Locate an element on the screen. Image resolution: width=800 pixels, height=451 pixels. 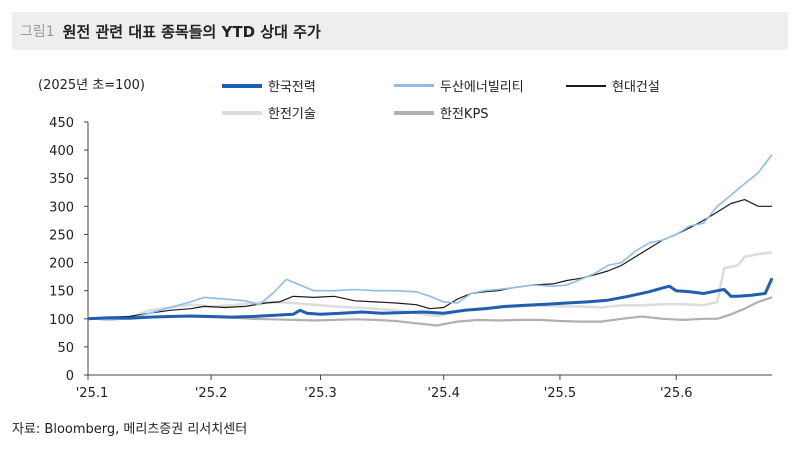
legend-swatch-doosan is located at coordinates (414, 85).